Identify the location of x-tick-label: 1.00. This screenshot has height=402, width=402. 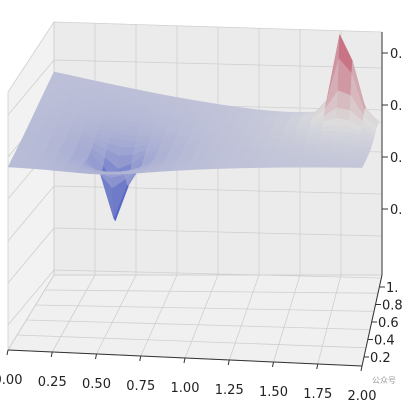
(185, 388).